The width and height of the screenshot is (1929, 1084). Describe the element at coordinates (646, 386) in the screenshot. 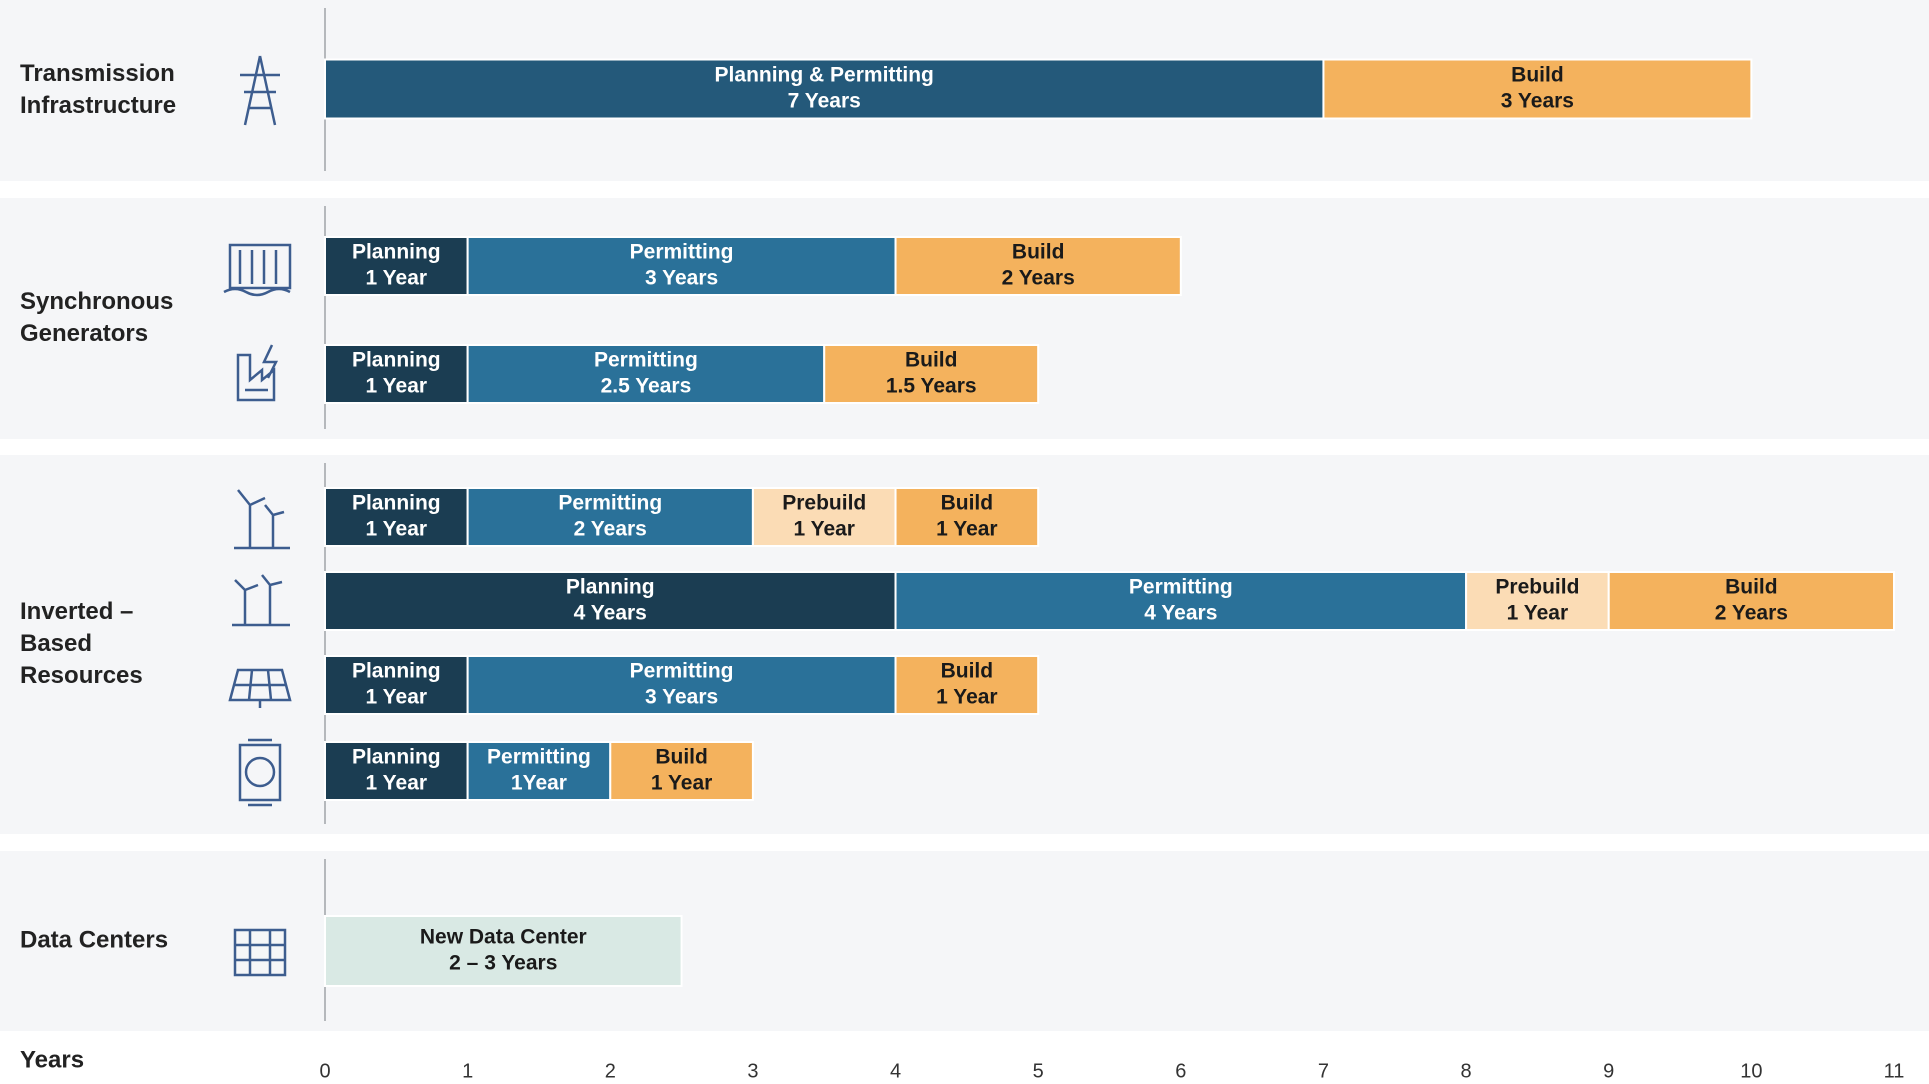

I see `segment-duration: 2.5 Years` at that location.